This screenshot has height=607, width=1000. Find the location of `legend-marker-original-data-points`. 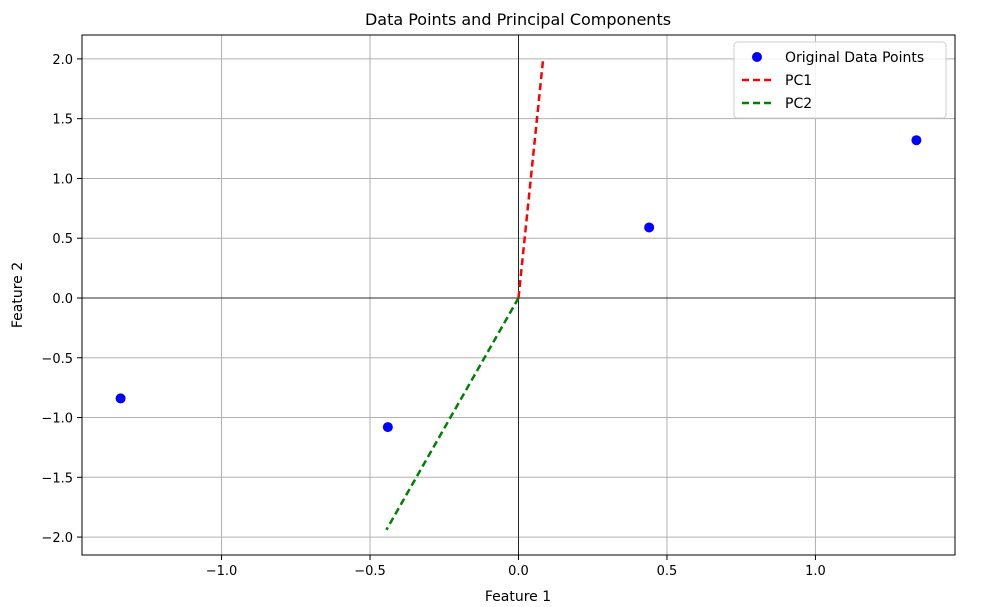

legend-marker-original-data-points is located at coordinates (757, 57).